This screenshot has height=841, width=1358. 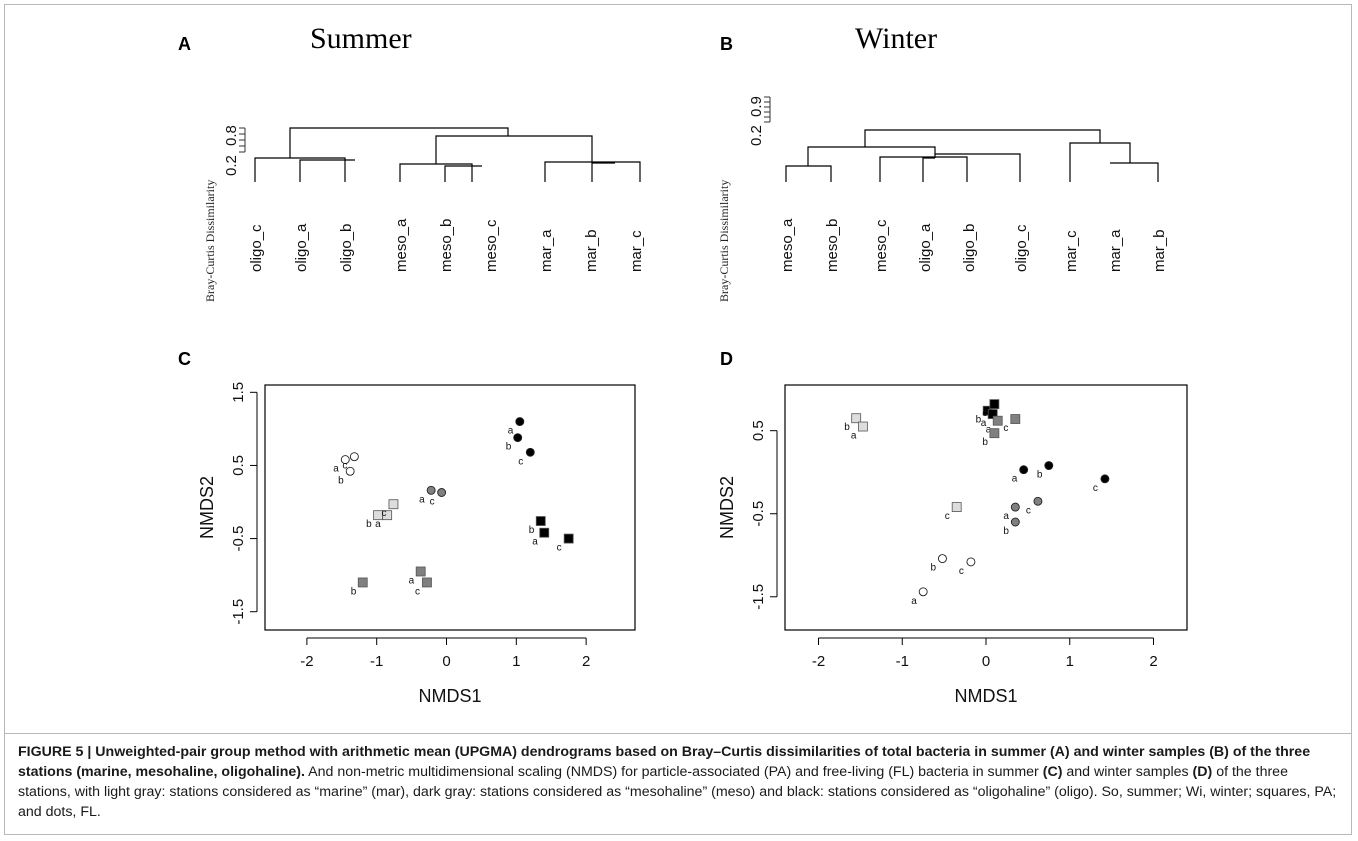 I want to click on leaf-label: meso_c, so click(x=881, y=245).